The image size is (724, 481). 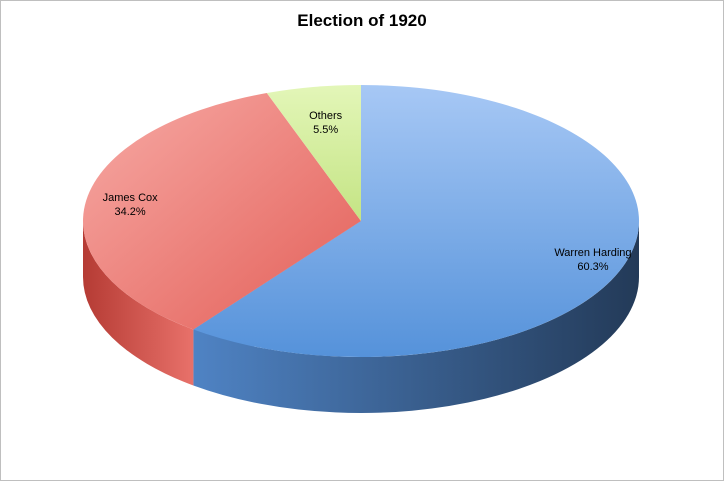 I want to click on pie-side-james-cox, so click(x=138, y=303).